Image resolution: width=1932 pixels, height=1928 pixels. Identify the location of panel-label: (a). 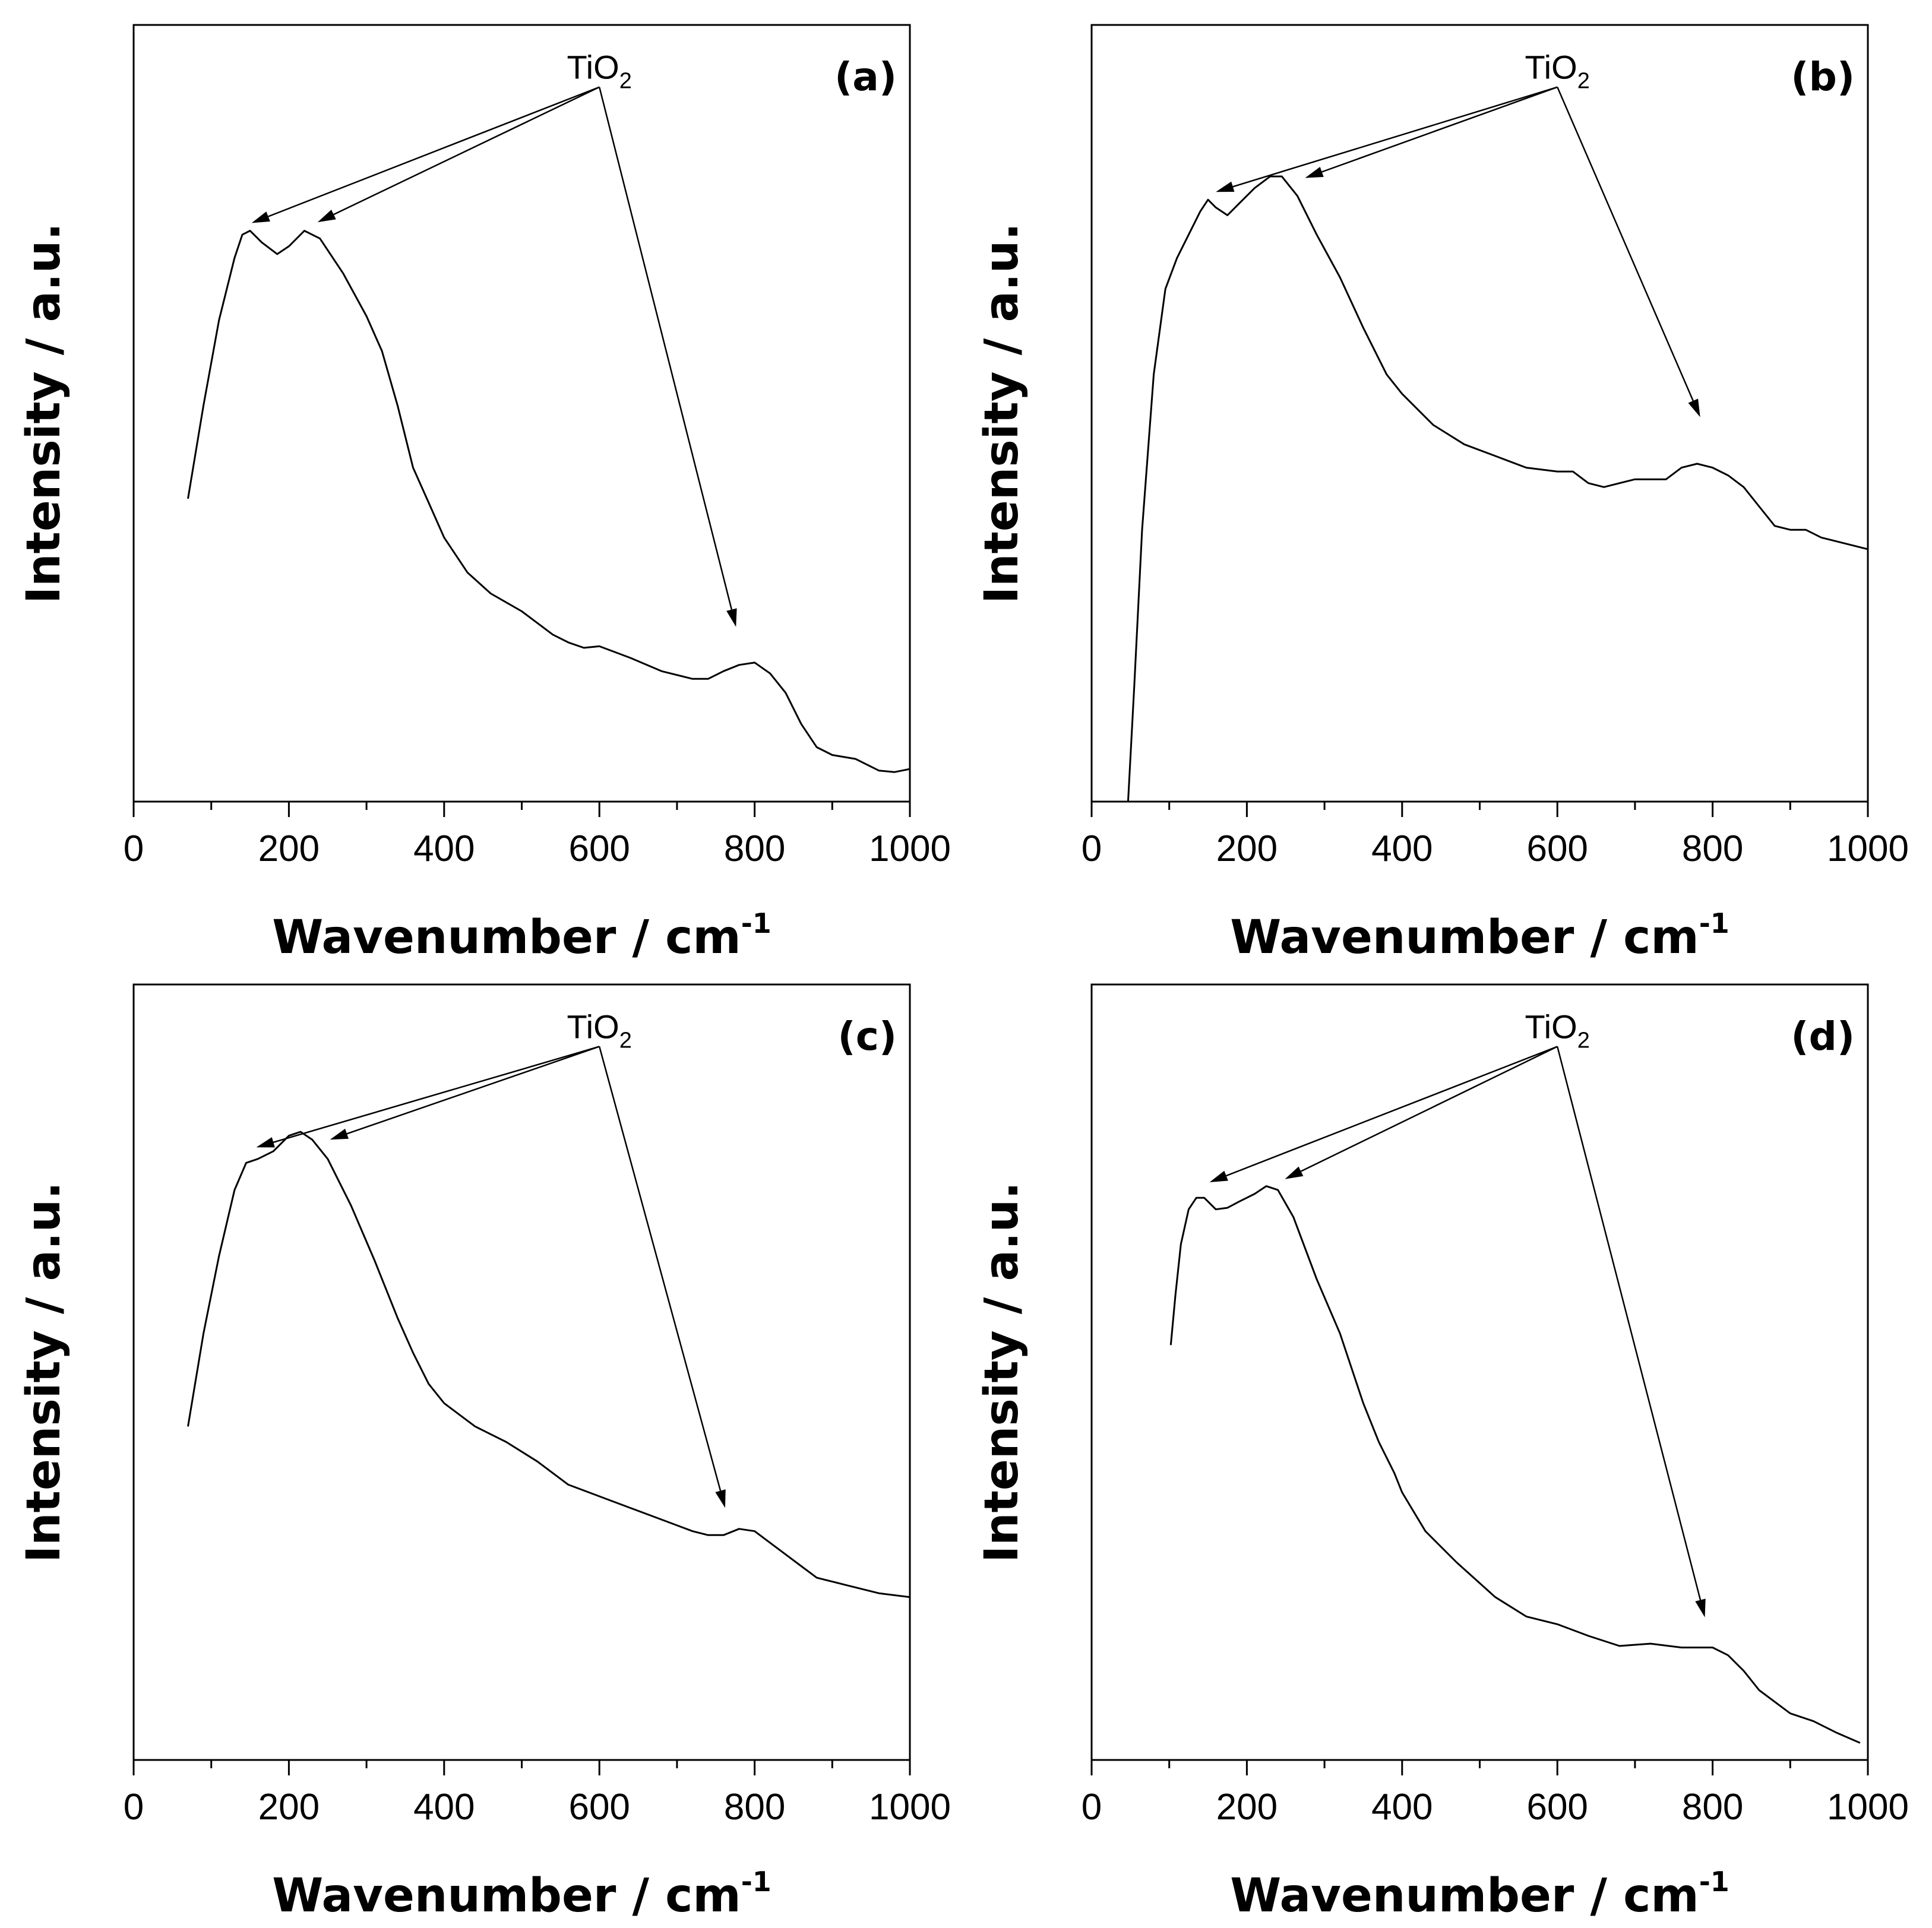
(865, 77).